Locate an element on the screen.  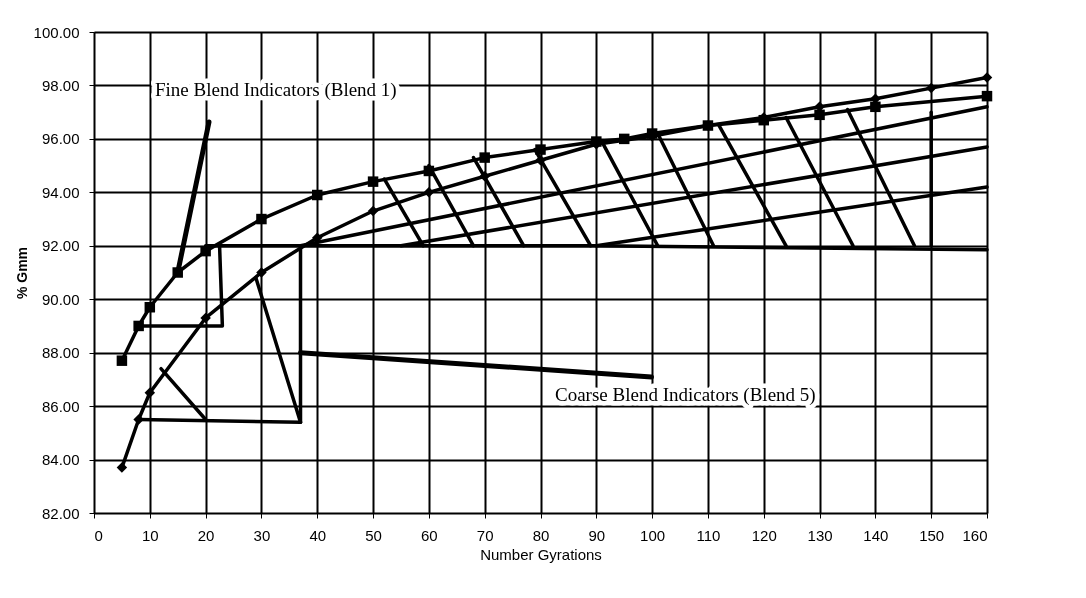
x-tick-label: 60 is located at coordinates (429, 535).